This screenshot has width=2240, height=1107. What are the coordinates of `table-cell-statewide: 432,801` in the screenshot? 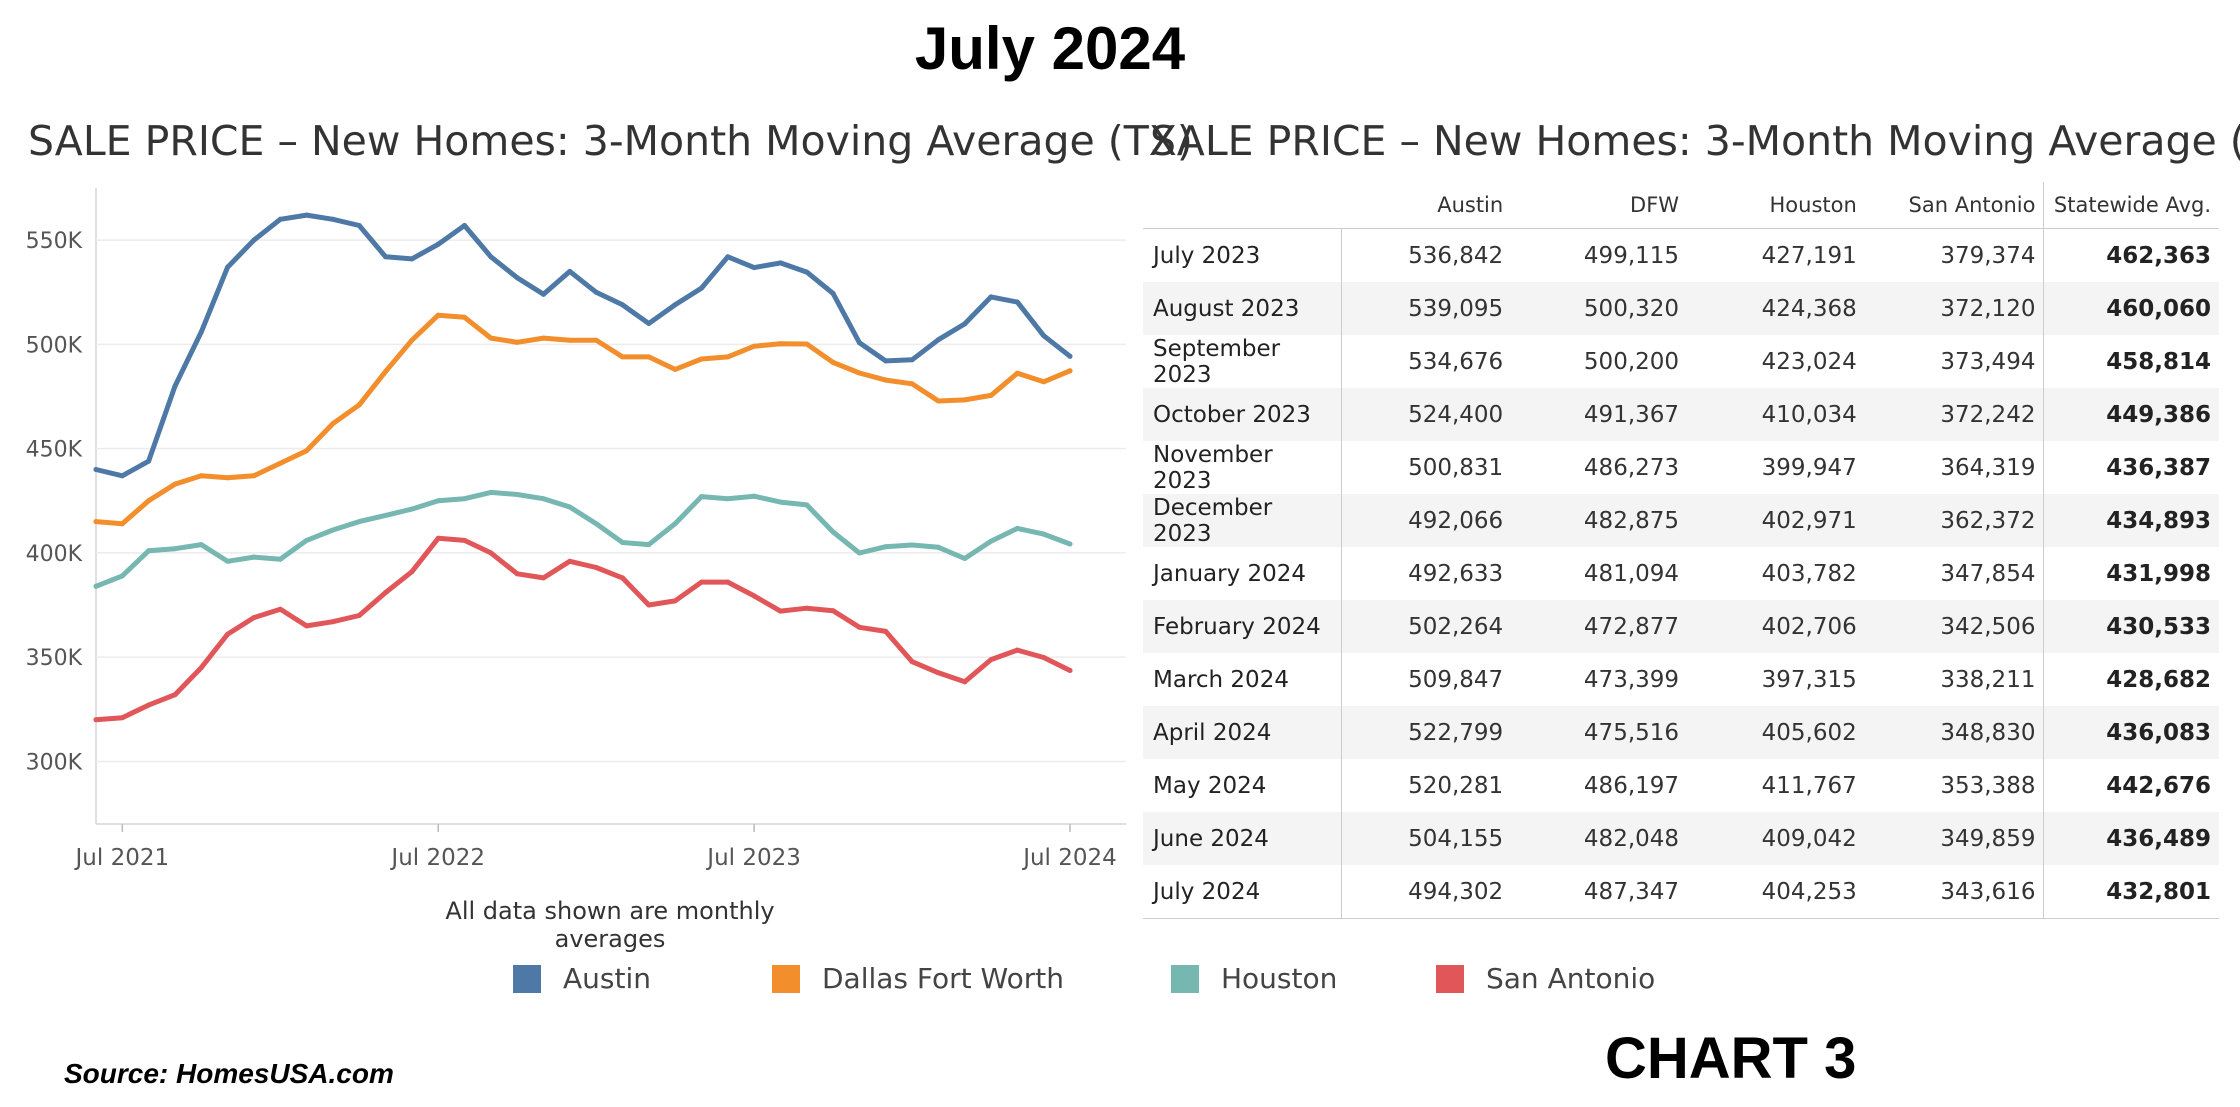 It's located at (2131, 892).